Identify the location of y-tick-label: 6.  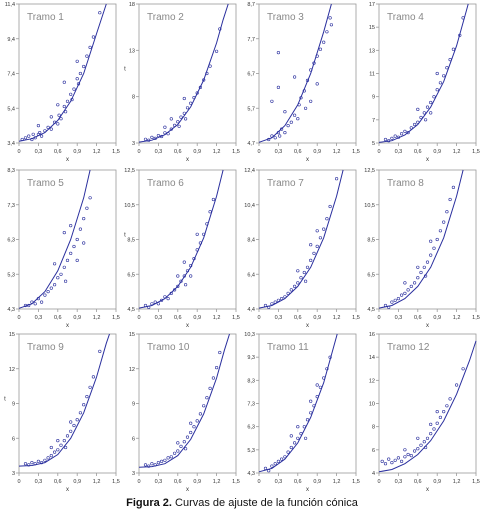
(13, 439).